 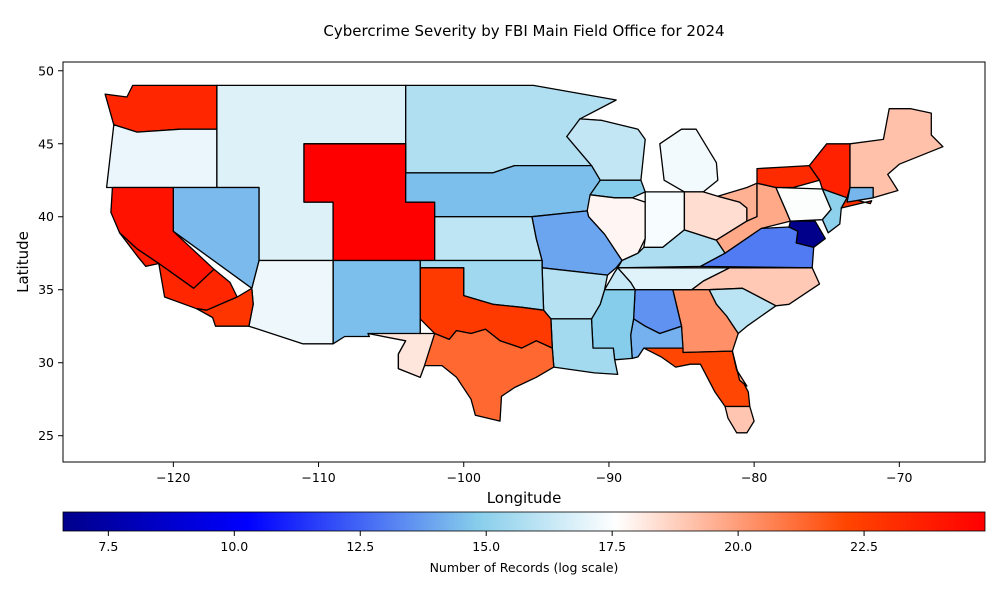 I want to click on region-albuquerque, so click(x=376, y=302).